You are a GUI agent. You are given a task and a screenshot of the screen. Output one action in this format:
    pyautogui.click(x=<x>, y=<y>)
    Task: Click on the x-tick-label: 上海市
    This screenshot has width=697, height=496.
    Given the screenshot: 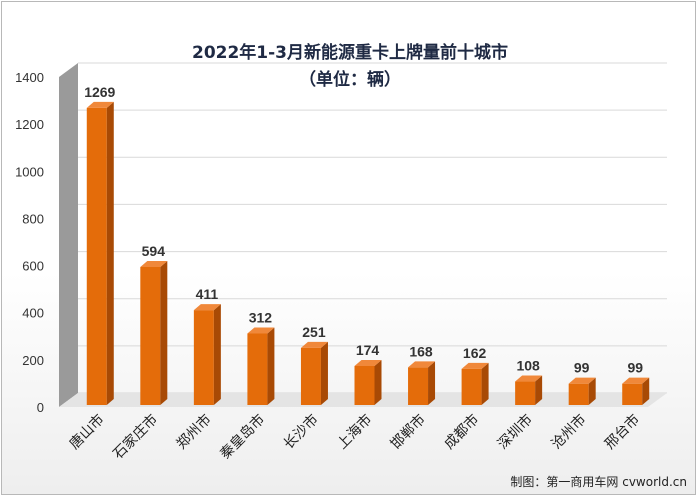 What is the action you would take?
    pyautogui.click(x=355, y=432)
    